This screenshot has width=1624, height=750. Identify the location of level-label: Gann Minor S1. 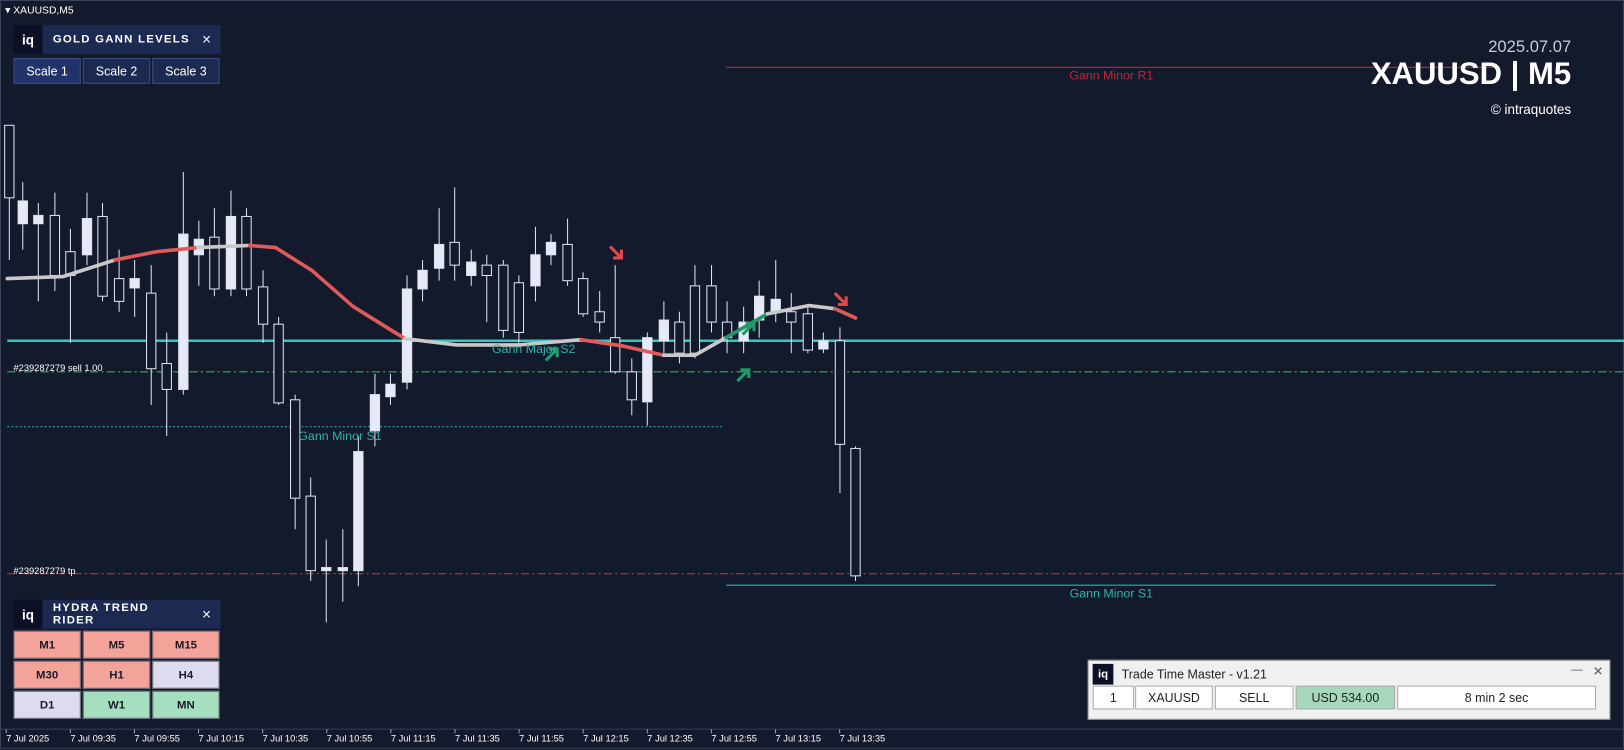
(1112, 594).